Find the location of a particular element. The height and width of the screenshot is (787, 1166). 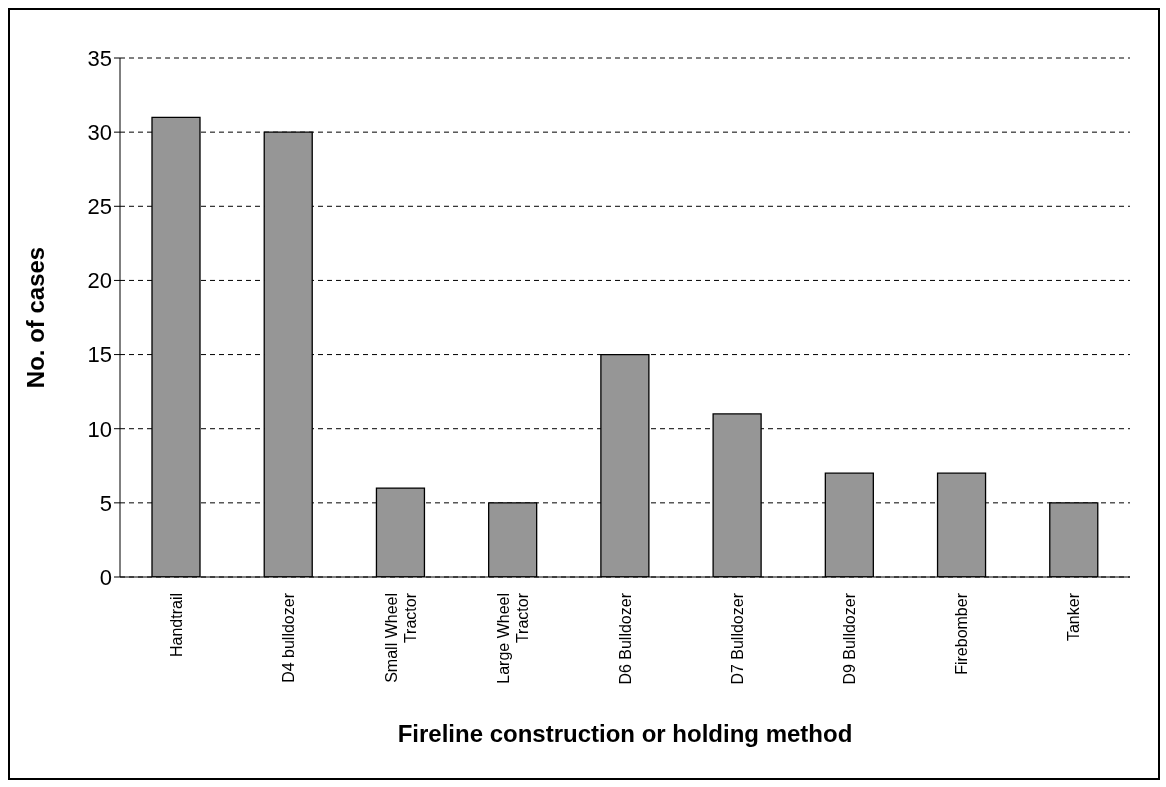

y-tick-label: 15 is located at coordinates (99, 355).